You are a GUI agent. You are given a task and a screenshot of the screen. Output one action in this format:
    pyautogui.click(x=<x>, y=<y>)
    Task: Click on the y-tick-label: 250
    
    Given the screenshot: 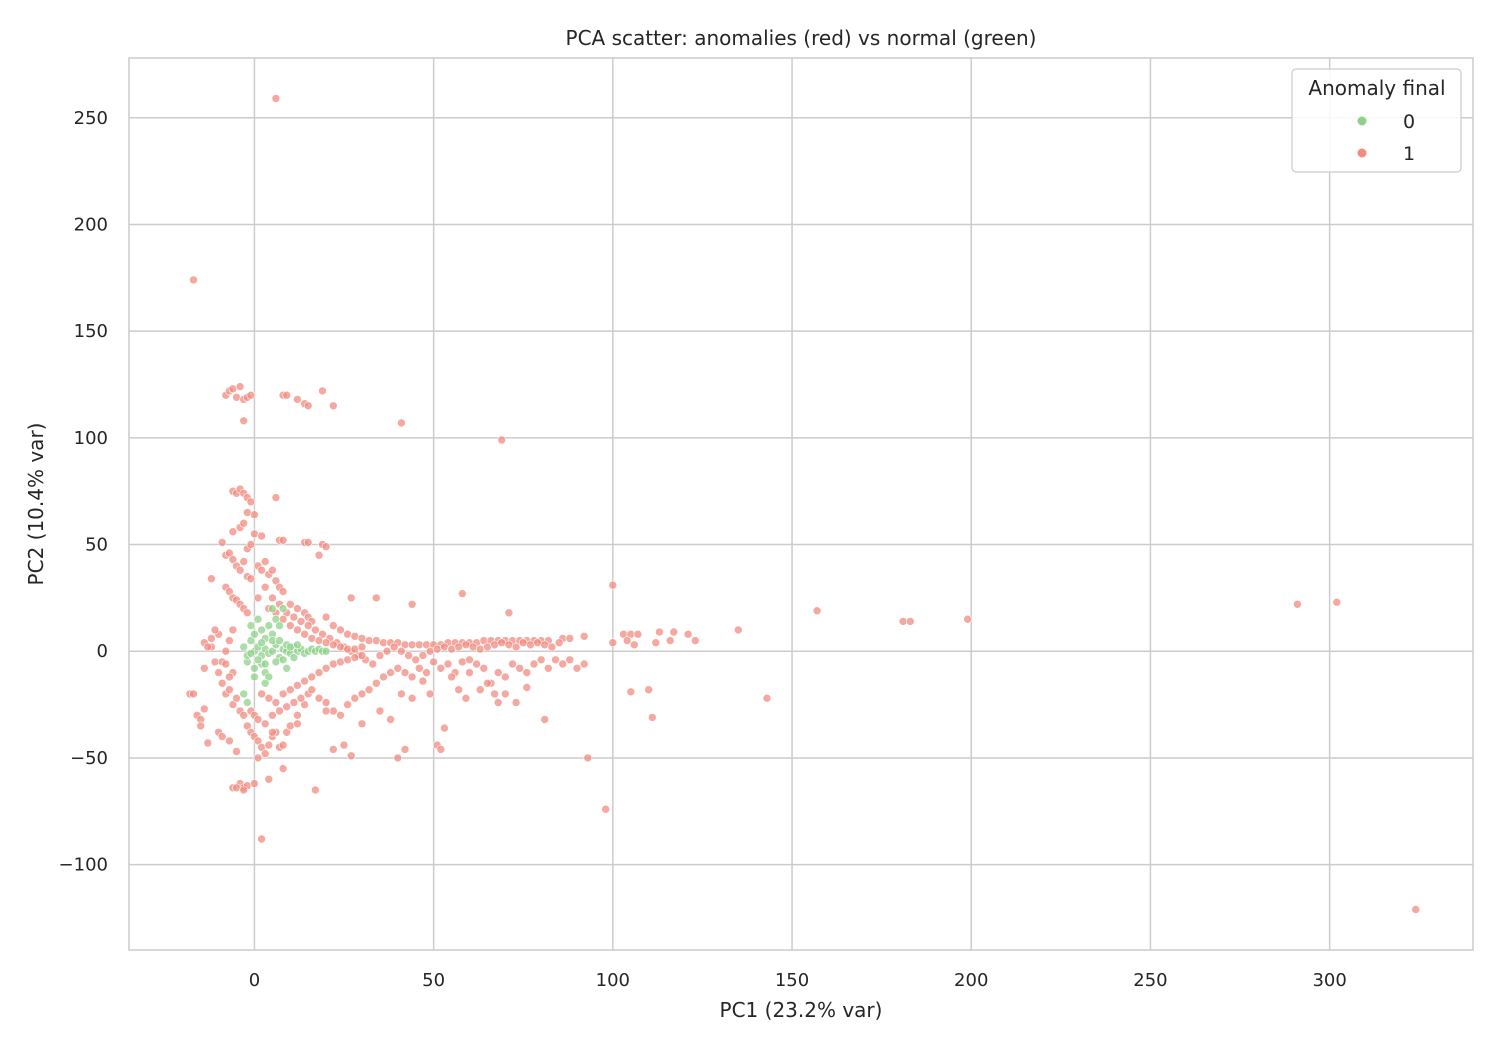 What is the action you would take?
    pyautogui.click(x=91, y=118)
    